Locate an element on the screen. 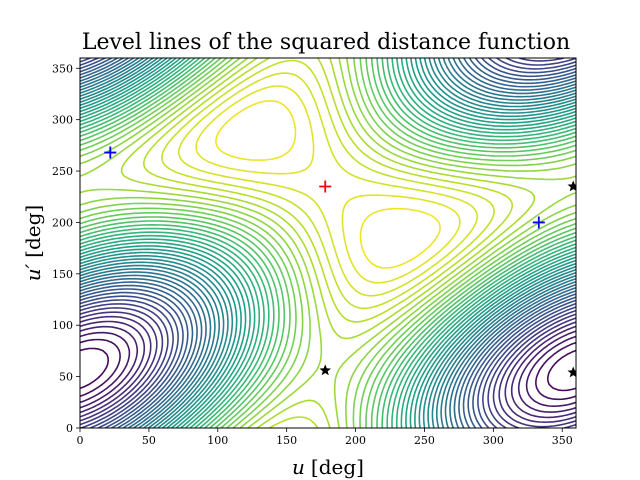 The image size is (640, 480). y-tick-label: 100 is located at coordinates (62, 325).